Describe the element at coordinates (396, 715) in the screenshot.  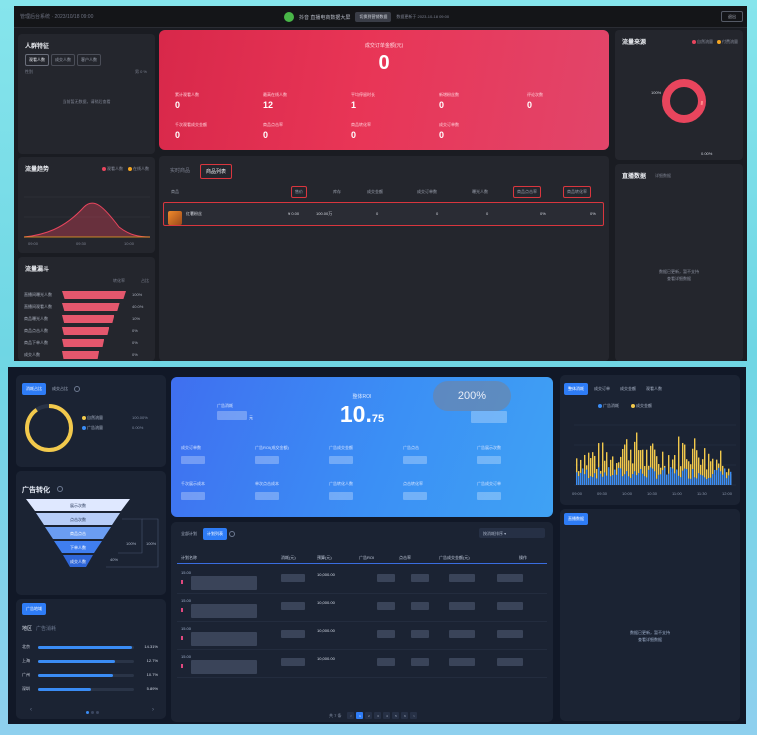
I see `pager-page: 5` at that location.